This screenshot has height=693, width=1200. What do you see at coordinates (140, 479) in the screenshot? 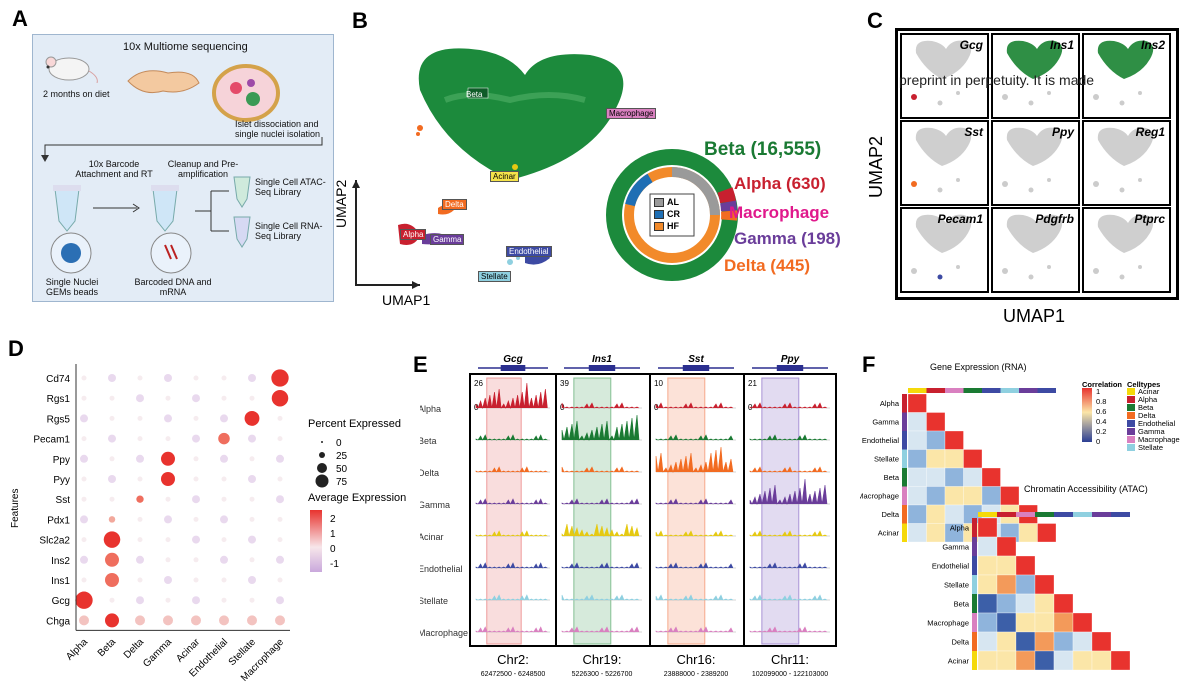
I see `dot-pyy-delta` at bounding box center [140, 479].